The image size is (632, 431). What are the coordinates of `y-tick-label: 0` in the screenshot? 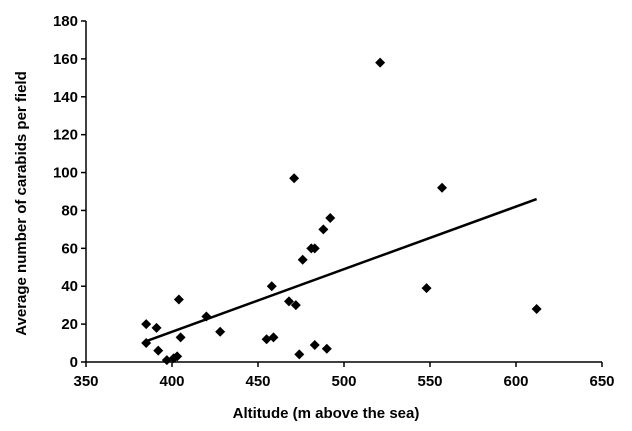 It's located at (74, 362).